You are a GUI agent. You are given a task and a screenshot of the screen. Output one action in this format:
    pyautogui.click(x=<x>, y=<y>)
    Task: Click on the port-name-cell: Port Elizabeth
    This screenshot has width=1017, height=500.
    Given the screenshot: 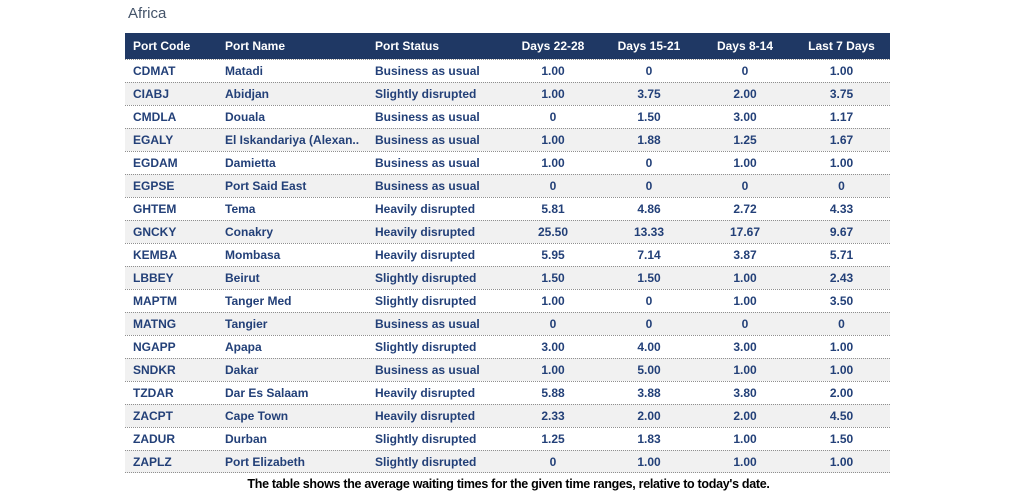 What is the action you would take?
    pyautogui.click(x=265, y=462)
    